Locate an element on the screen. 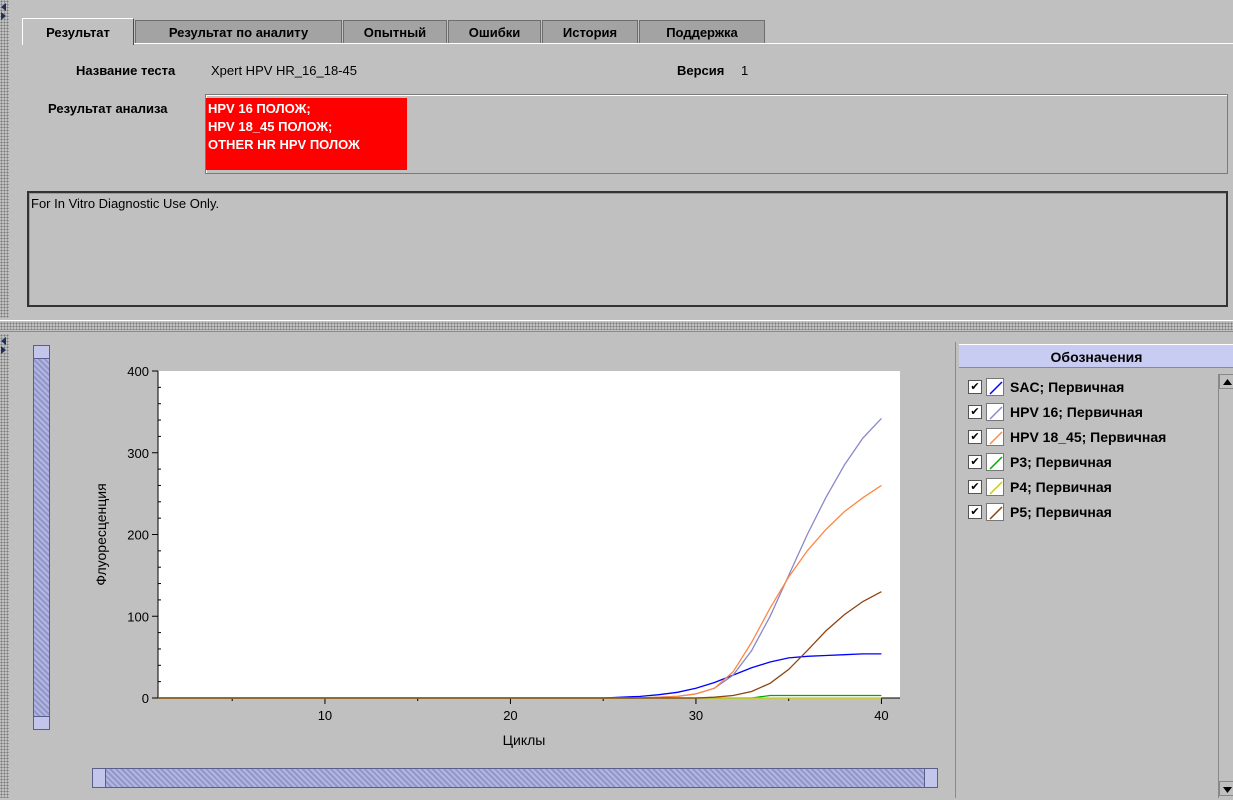 Image resolution: width=1233 pixels, height=800 pixels. legend-label: P4; Первичная is located at coordinates (1061, 486).